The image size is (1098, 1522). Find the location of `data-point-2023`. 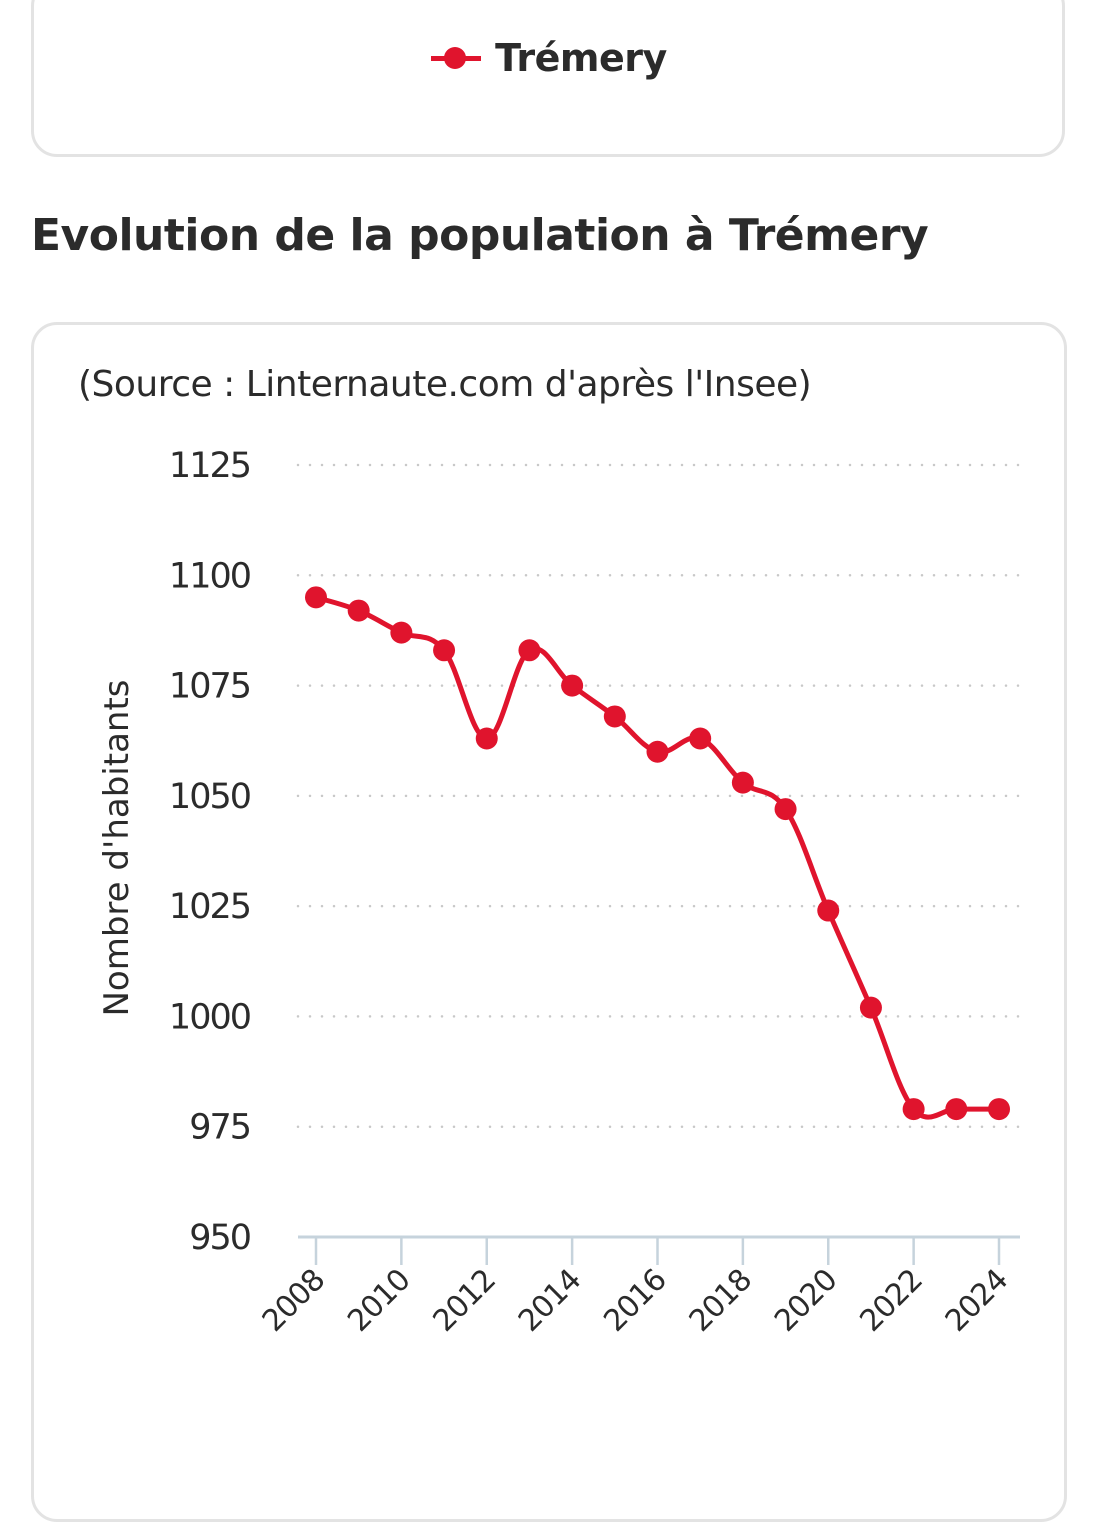

data-point-2023 is located at coordinates (956, 1109).